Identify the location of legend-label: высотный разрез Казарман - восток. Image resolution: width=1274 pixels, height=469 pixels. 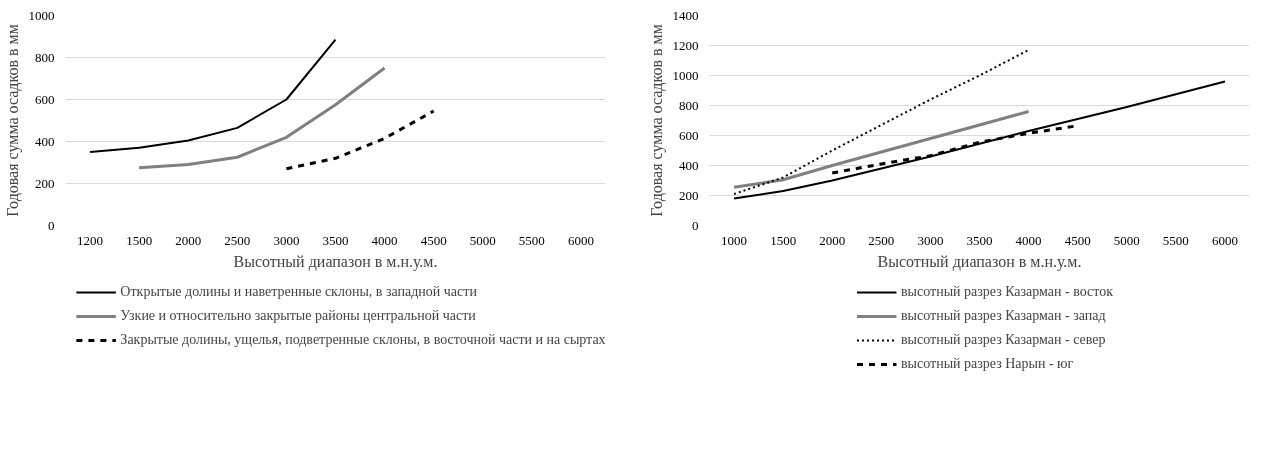
(1007, 292).